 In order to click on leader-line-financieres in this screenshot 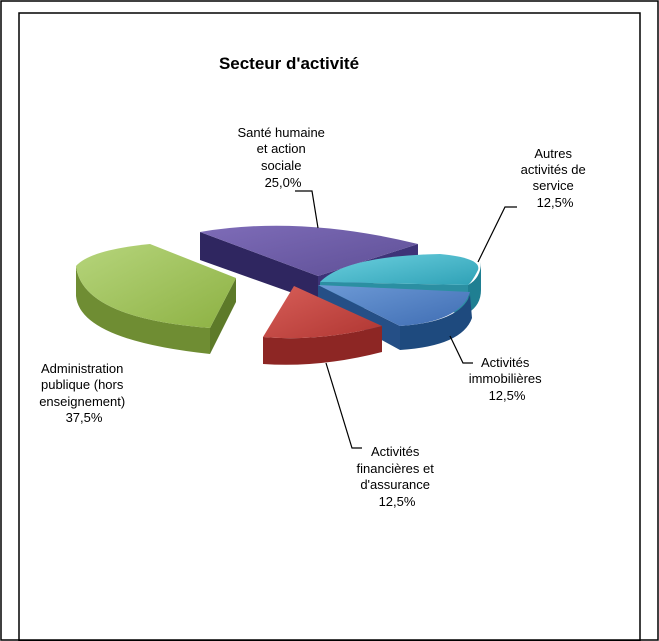, I will do `click(343, 405)`.